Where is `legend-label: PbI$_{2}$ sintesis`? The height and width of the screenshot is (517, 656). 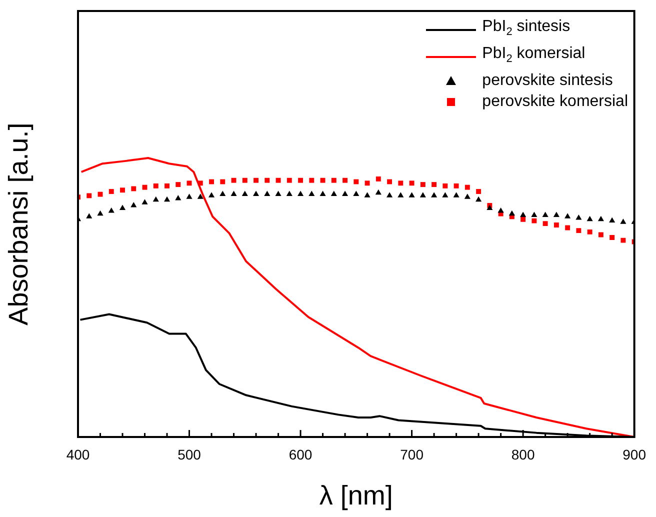
legend-label: PbI$_{2}$ sintesis is located at coordinates (526, 28).